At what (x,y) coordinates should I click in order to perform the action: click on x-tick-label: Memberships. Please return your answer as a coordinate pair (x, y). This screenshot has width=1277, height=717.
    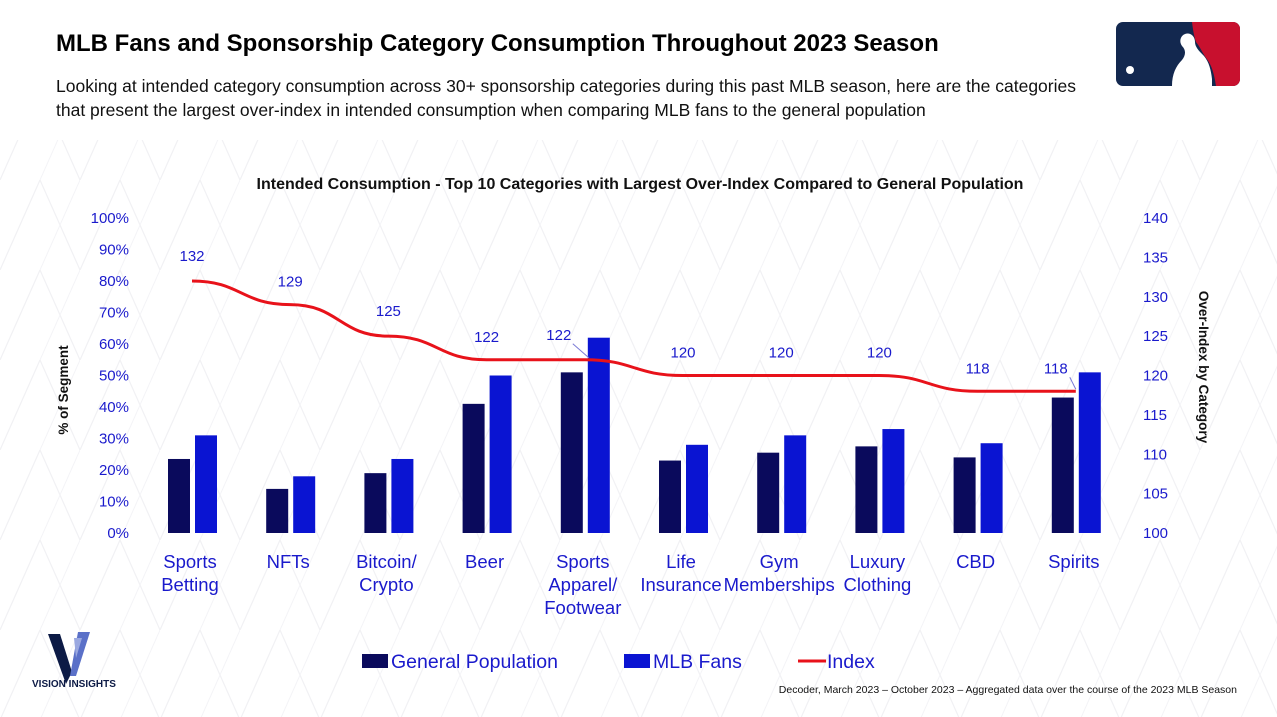
    Looking at the image, I should click on (779, 584).